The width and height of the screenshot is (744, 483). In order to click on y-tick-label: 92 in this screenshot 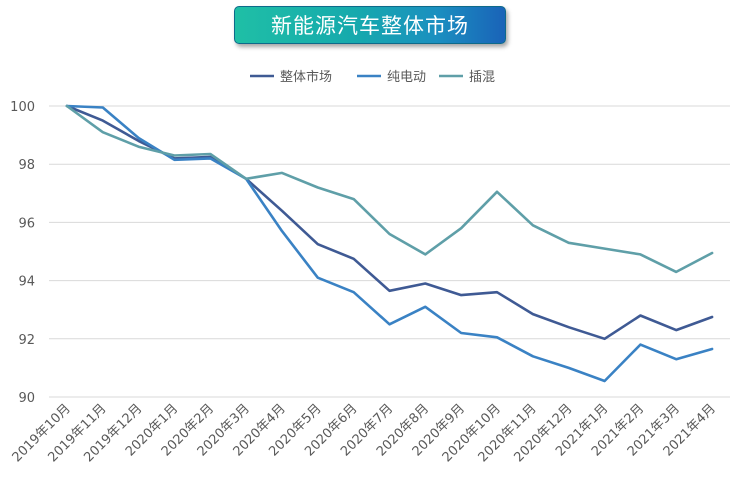, I will do `click(26, 340)`.